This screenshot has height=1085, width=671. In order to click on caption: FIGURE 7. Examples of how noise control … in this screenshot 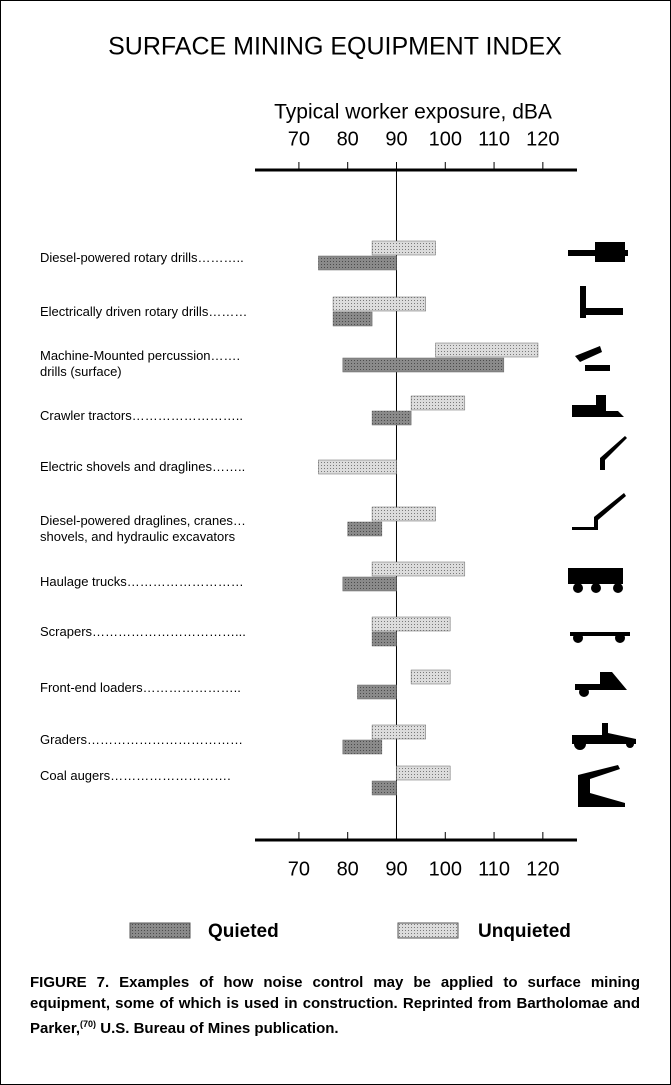, I will do `click(335, 1005)`.